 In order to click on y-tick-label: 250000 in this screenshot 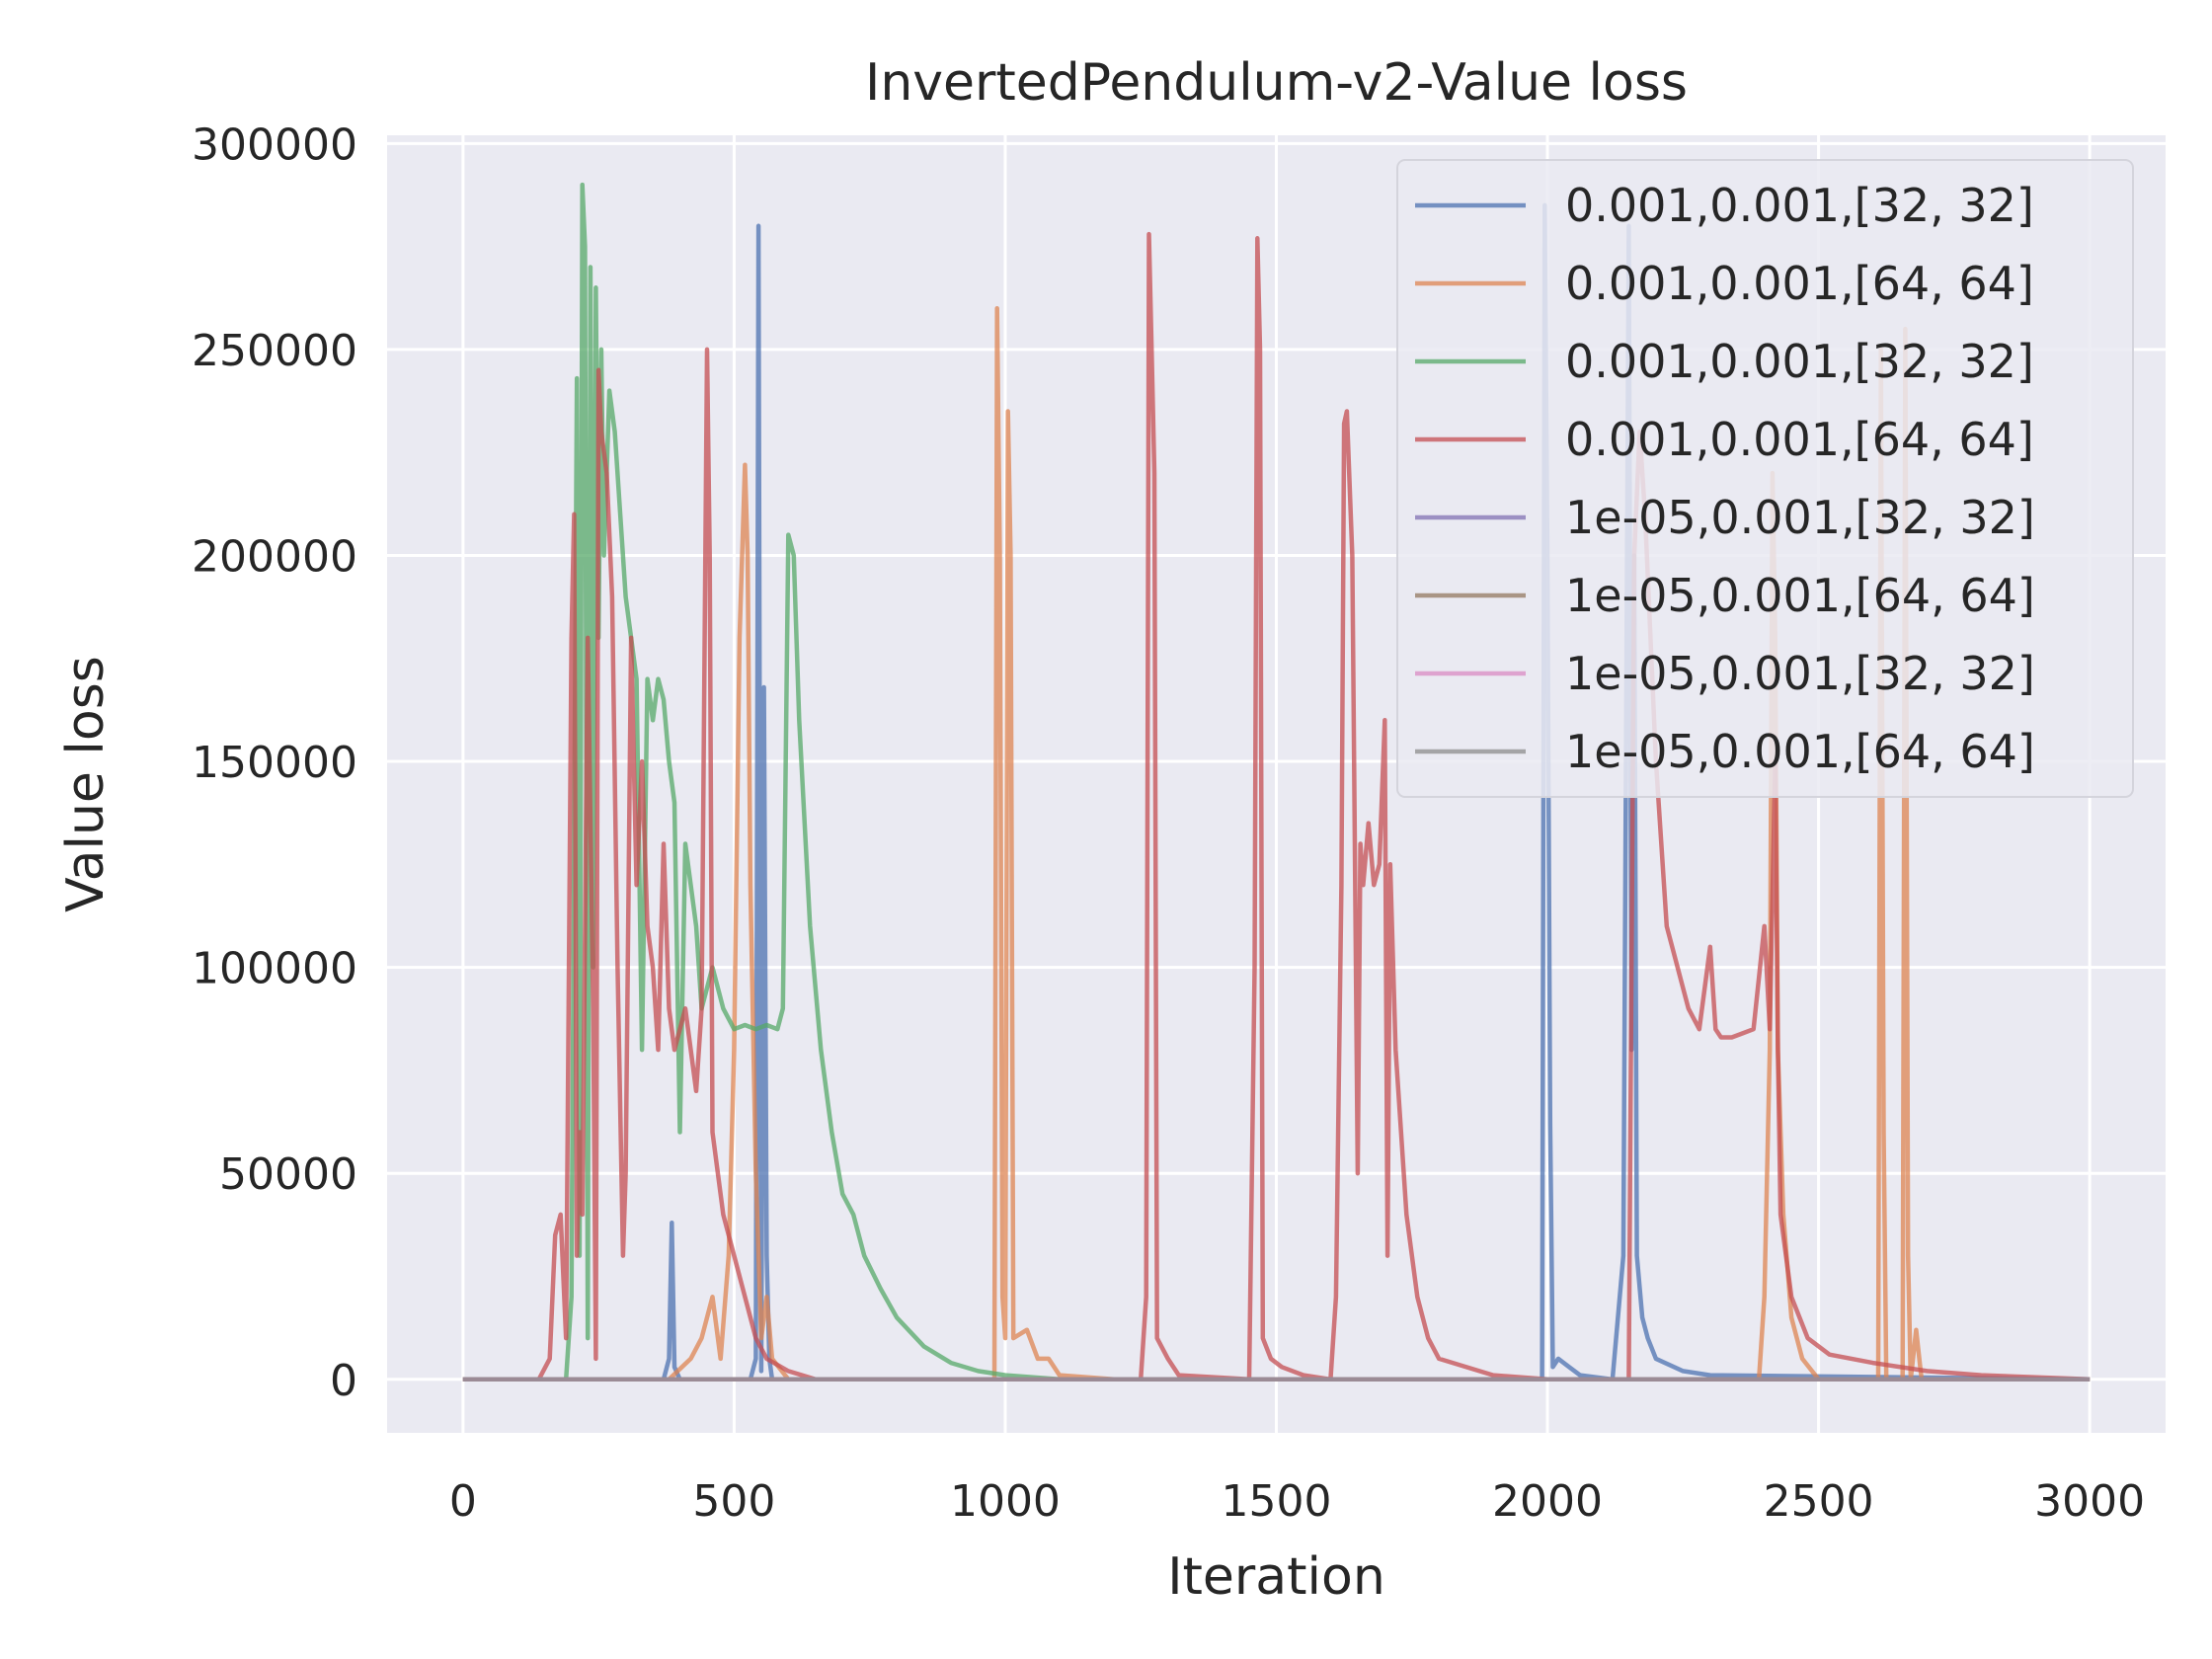, I will do `click(275, 351)`.